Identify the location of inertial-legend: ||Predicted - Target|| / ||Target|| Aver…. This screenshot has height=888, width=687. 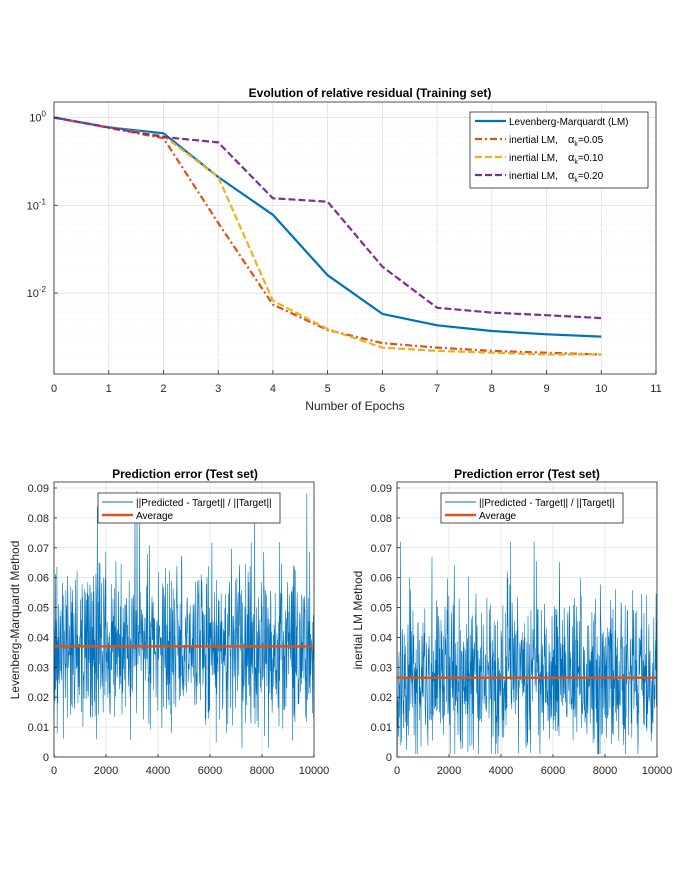
(532, 508).